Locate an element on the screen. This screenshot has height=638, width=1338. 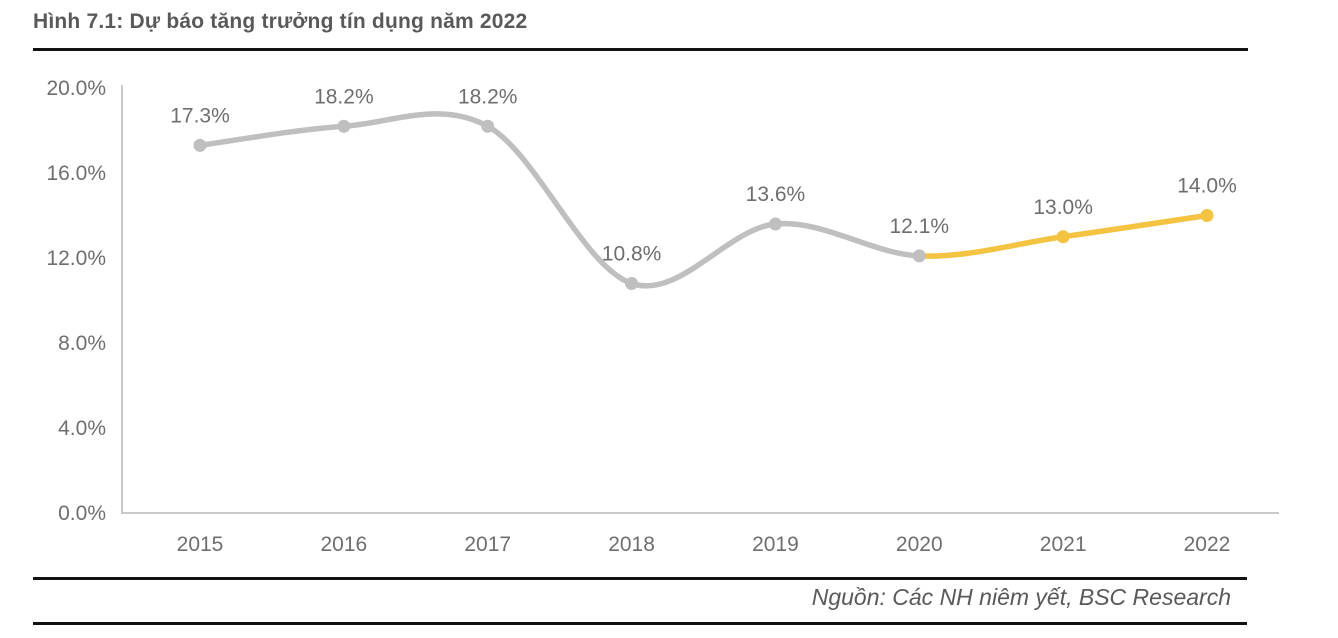
data-point-2021 is located at coordinates (1063, 237).